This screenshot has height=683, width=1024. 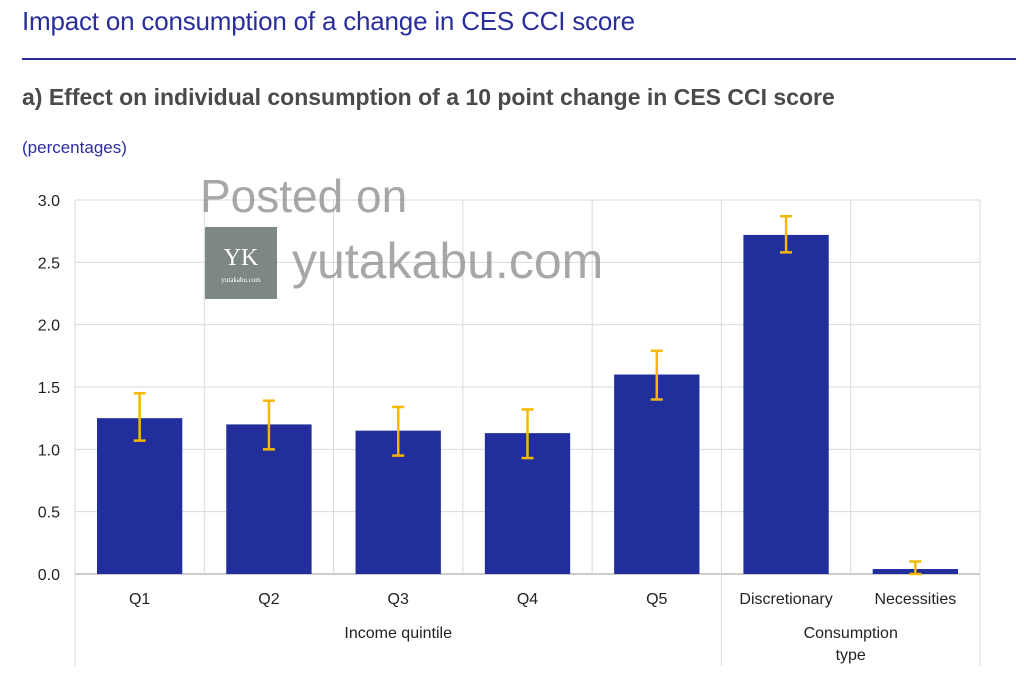 I want to click on group-label: Consumption type, so click(x=851, y=644).